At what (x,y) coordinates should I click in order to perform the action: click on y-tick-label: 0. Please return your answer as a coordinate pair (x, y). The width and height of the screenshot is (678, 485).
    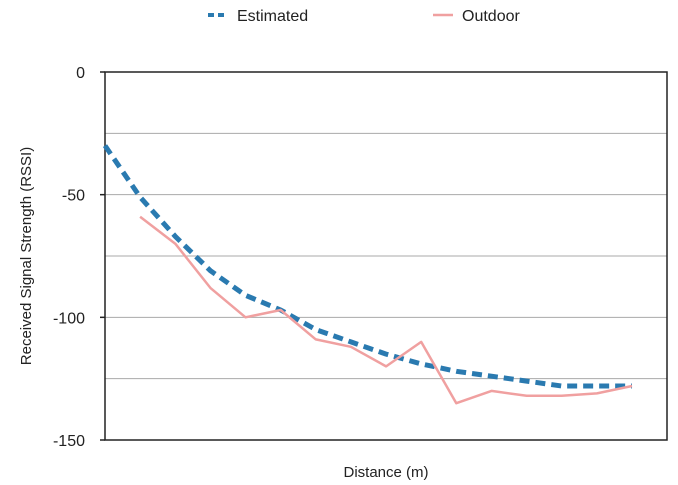
    Looking at the image, I should click on (80, 73).